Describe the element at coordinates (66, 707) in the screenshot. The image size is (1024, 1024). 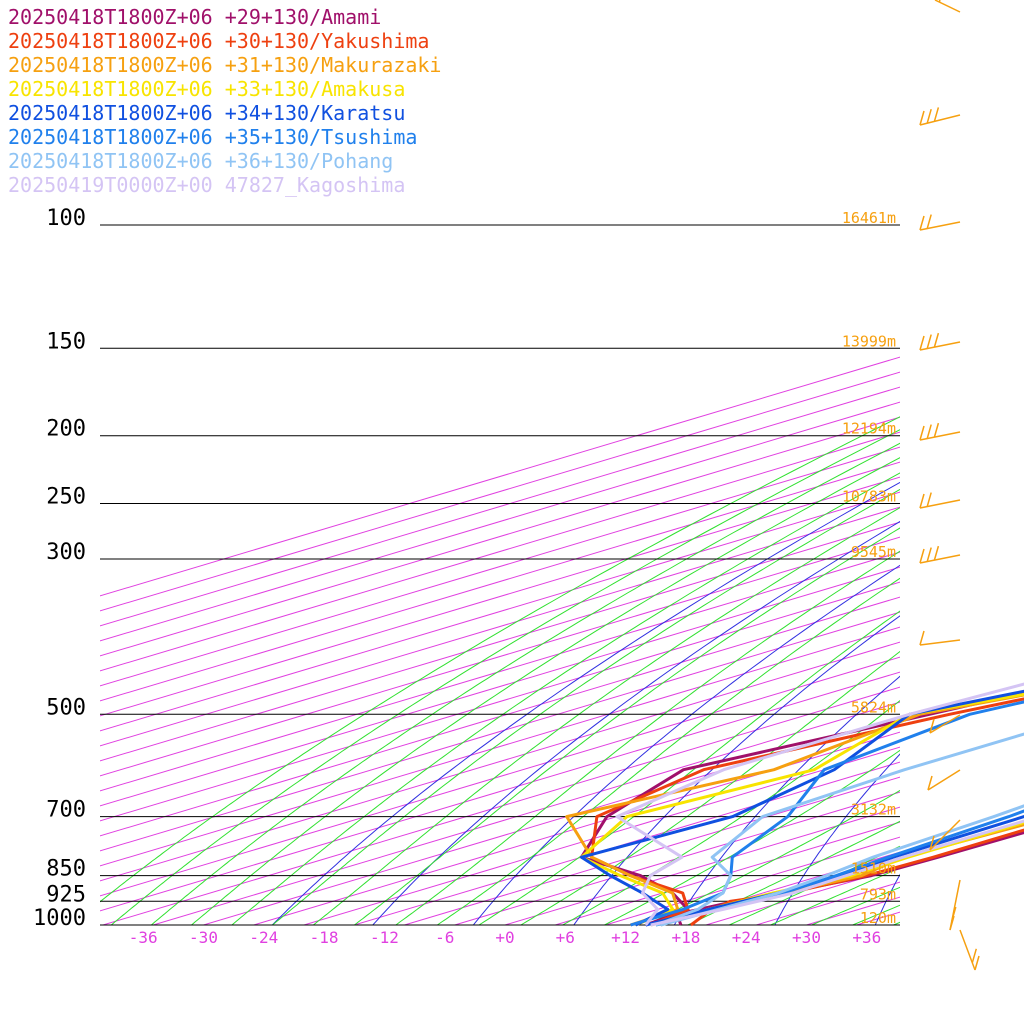
I see `pressure-label: 500` at that location.